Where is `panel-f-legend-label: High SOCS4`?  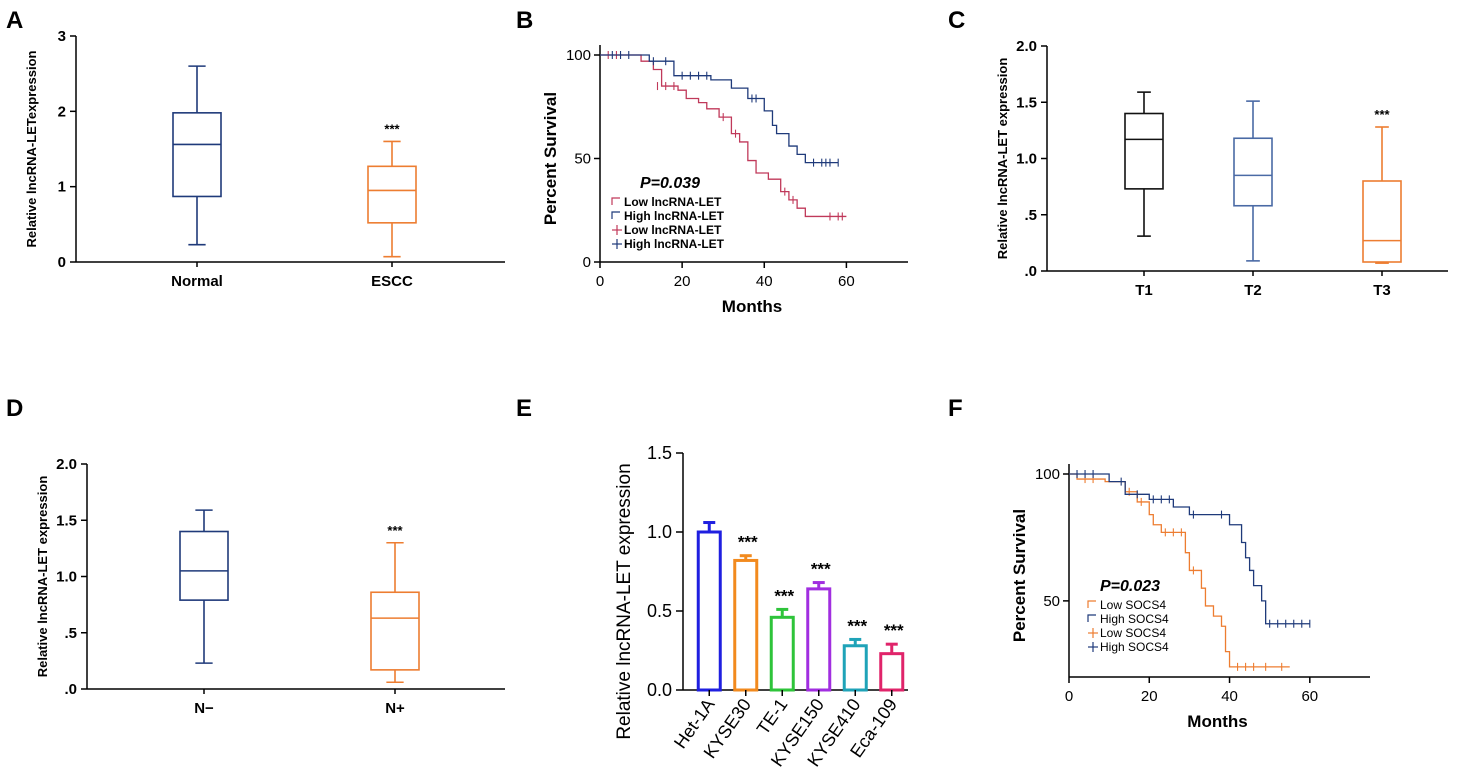
panel-f-legend-label: High SOCS4 is located at coordinates (1134, 619).